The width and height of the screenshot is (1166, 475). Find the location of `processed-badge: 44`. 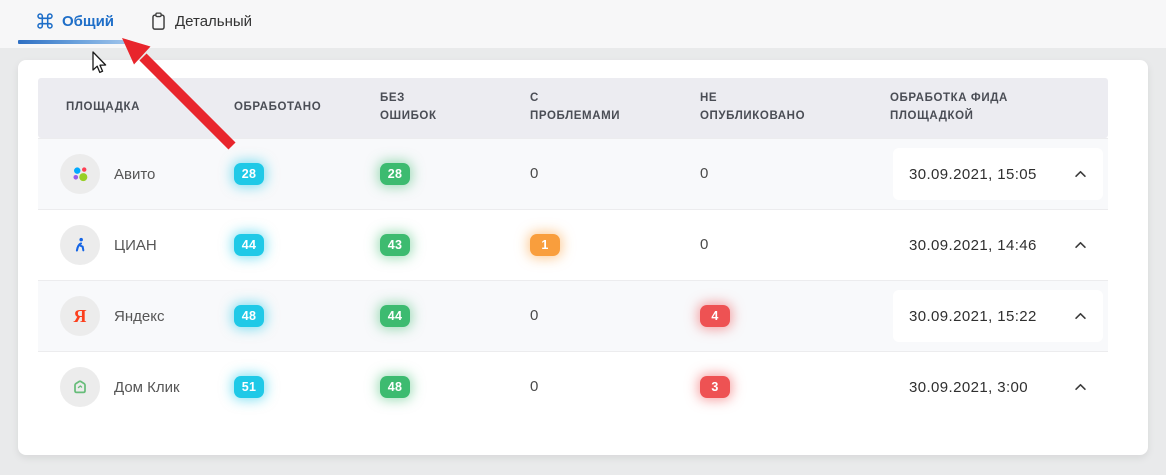

processed-badge: 44 is located at coordinates (249, 245).